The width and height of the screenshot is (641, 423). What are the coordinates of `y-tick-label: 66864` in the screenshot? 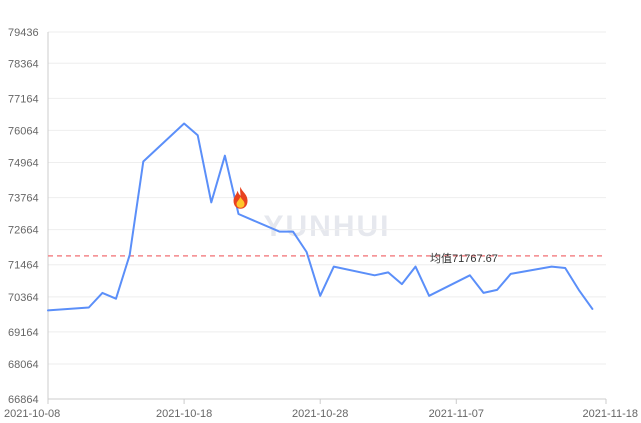 It's located at (23, 400).